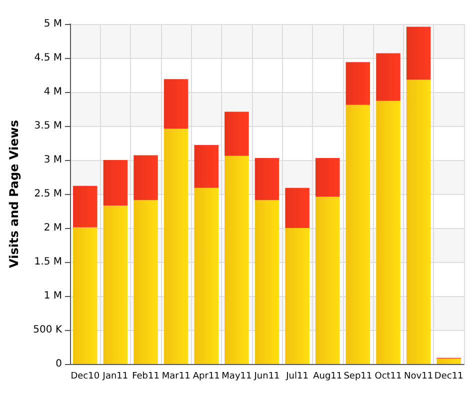  What do you see at coordinates (237, 377) in the screenshot?
I see `x-tick-label: May11` at bounding box center [237, 377].